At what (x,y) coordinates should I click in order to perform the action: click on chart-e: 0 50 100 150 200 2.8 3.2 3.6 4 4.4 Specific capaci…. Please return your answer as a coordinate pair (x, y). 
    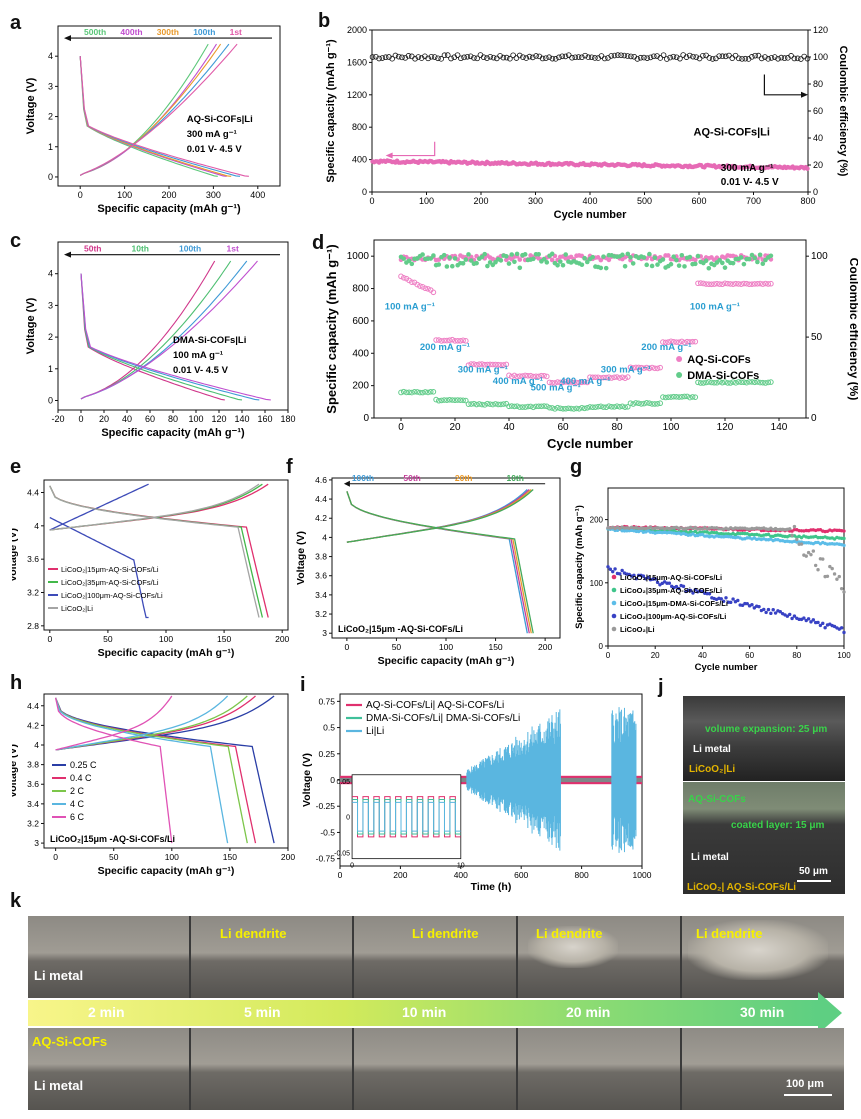
    Looking at the image, I should click on (151, 569).